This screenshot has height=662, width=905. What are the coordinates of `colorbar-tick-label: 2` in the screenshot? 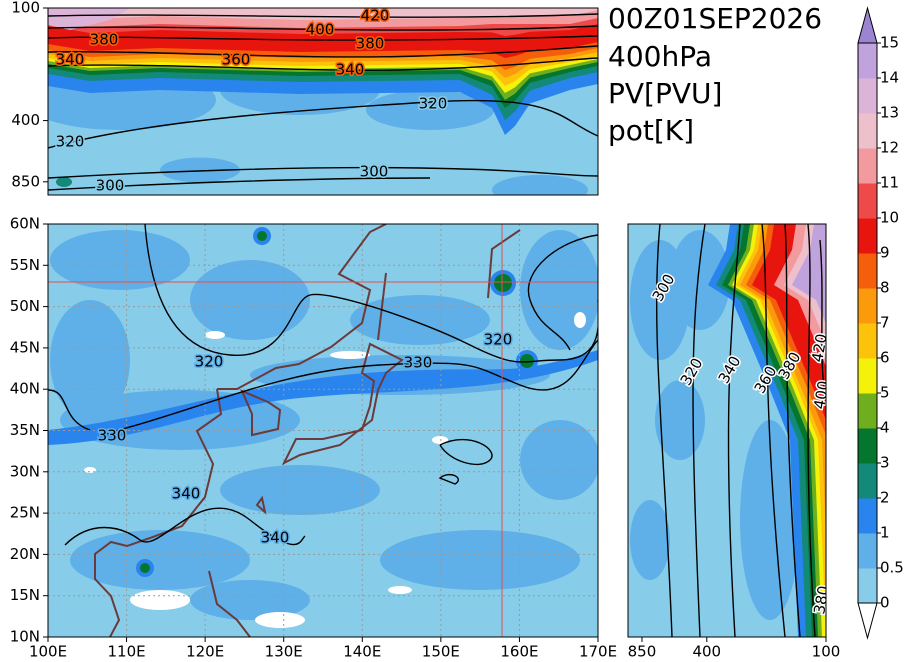 It's located at (885, 498).